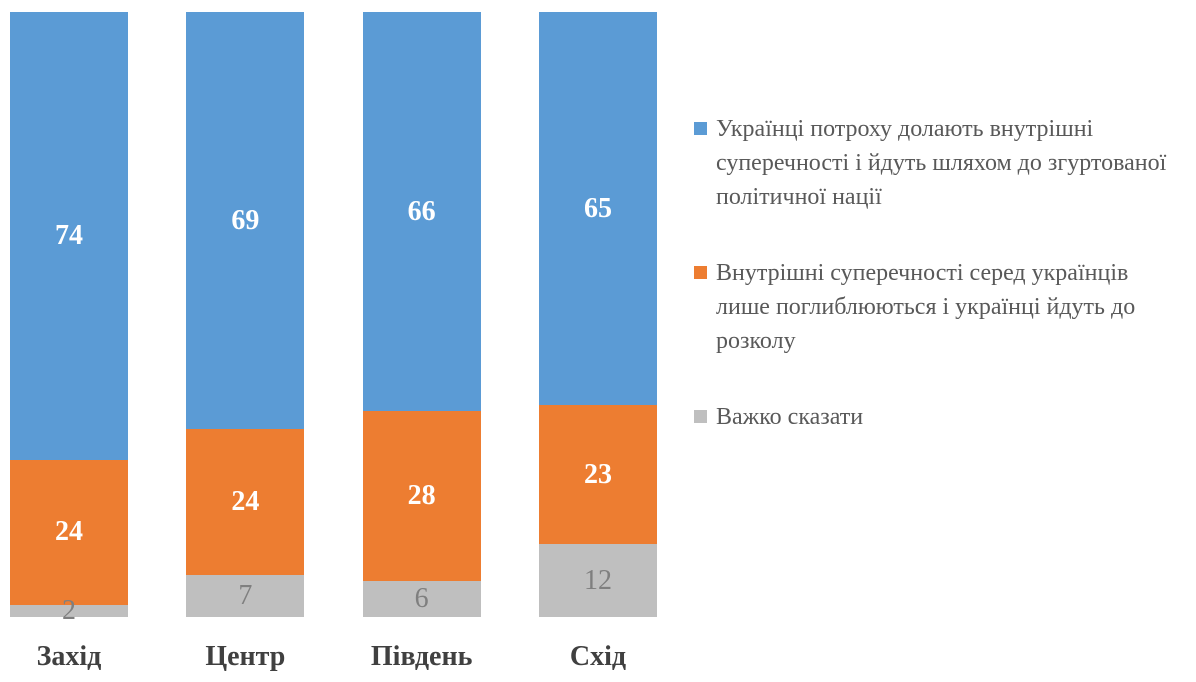  Describe the element at coordinates (245, 656) in the screenshot. I see `category-label: Центр` at that location.